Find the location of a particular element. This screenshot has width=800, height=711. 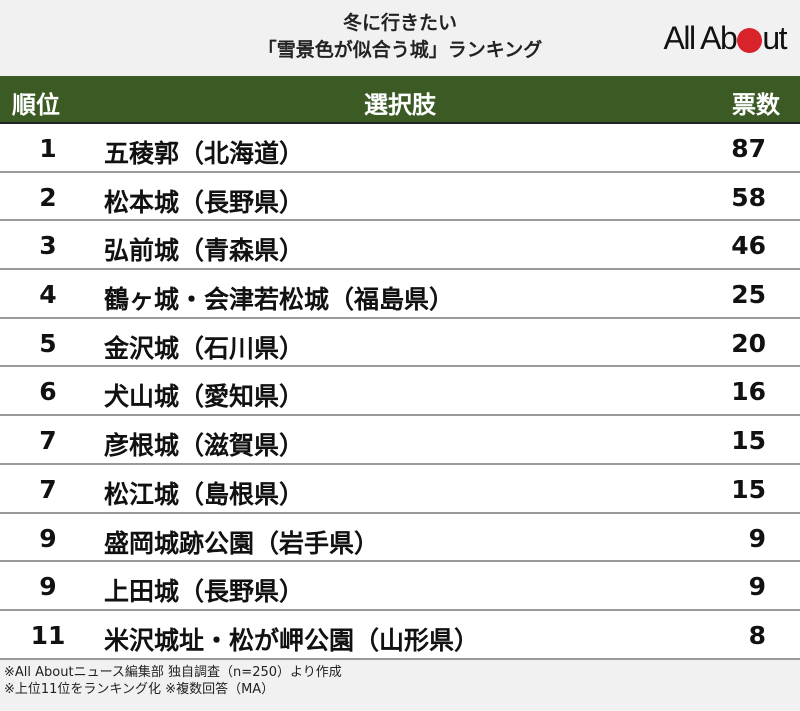

footnote-source: ※All Aboutニュース編集部 独自調査（n=250）より作成 is located at coordinates (173, 672).